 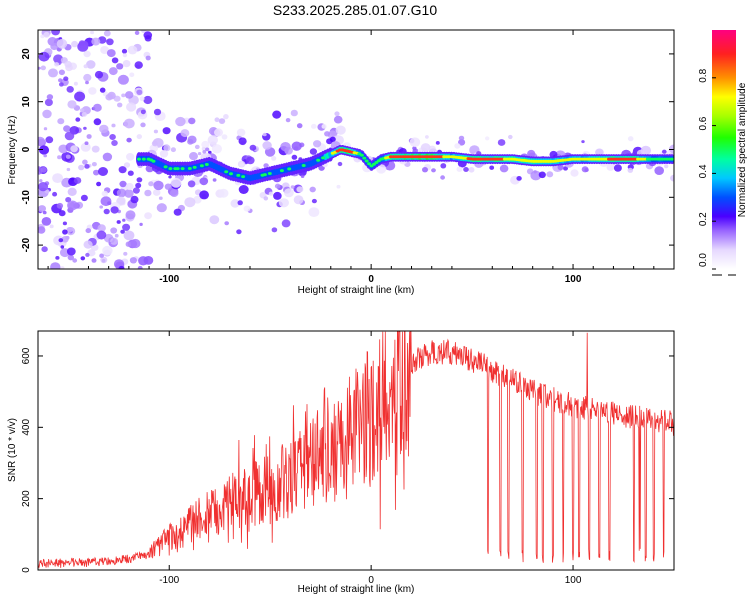 I want to click on x-tick-label: 0, so click(x=371, y=580).